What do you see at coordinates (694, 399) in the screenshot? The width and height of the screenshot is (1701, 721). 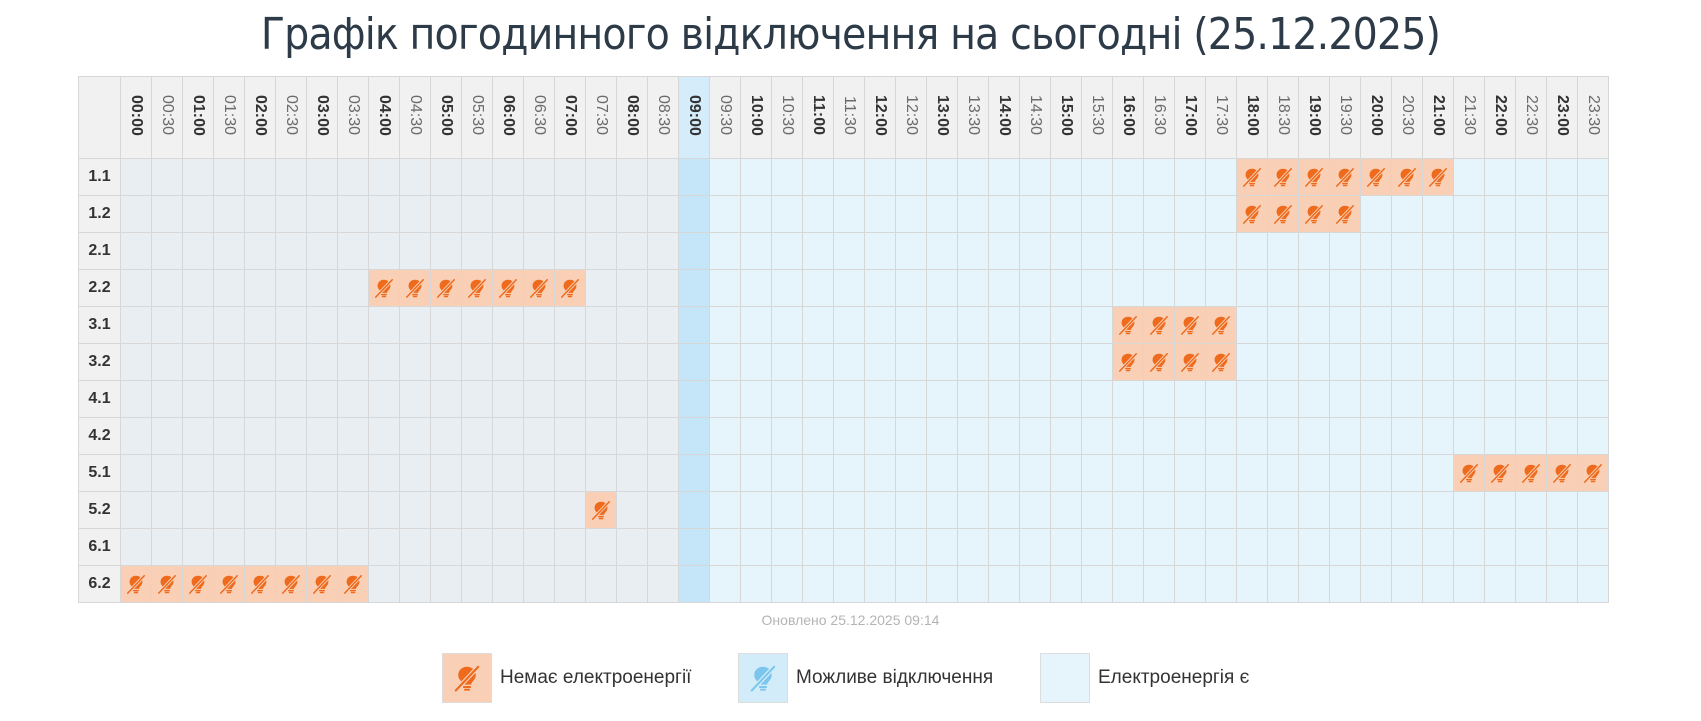 I see `current-slot-cell` at bounding box center [694, 399].